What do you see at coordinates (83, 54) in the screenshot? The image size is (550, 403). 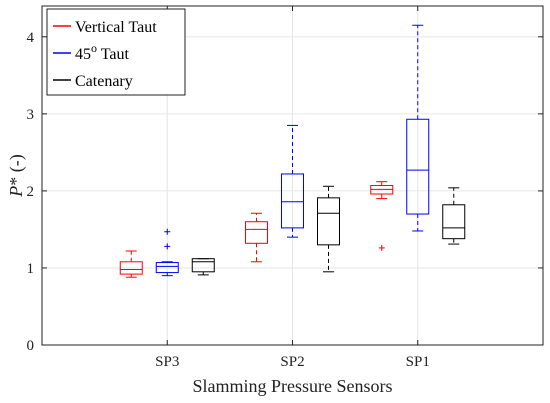 I see `legend-label-main: 45` at bounding box center [83, 54].